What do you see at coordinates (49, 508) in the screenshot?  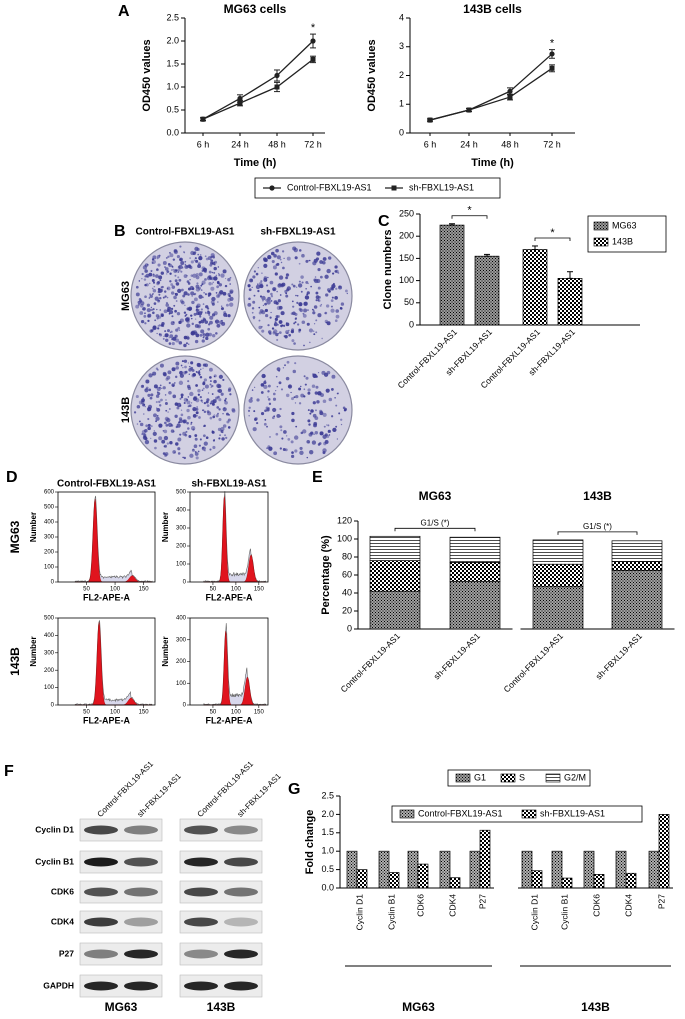 I see `y-tick-label: 500` at bounding box center [49, 508].